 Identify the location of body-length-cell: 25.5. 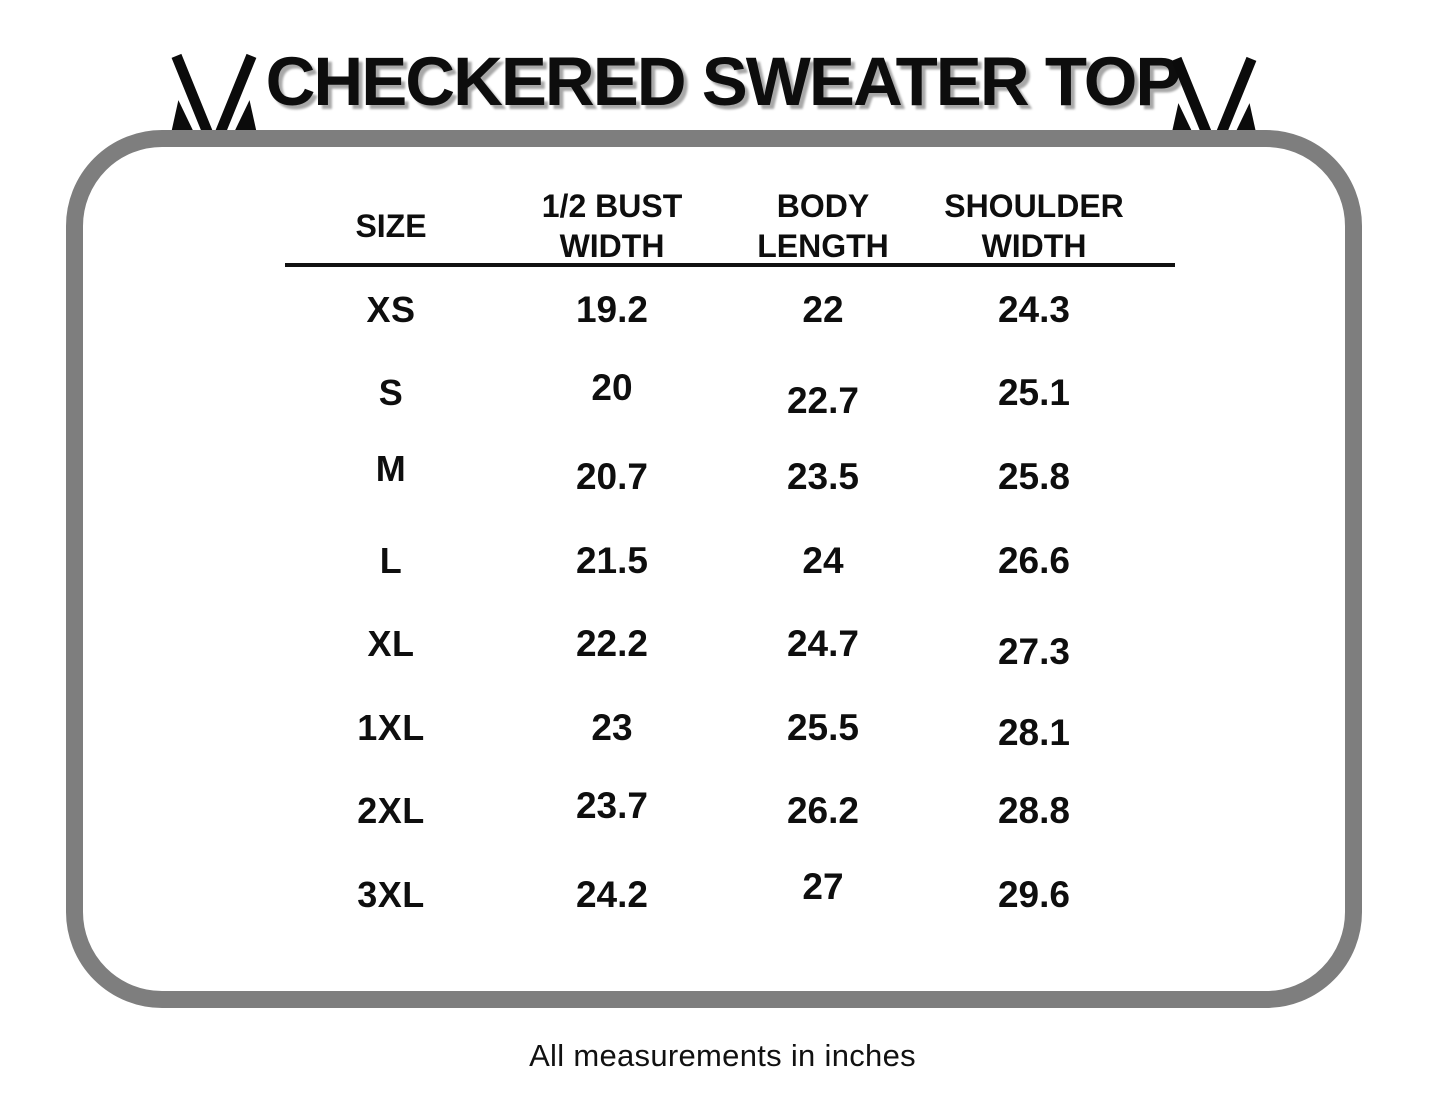
(822, 727).